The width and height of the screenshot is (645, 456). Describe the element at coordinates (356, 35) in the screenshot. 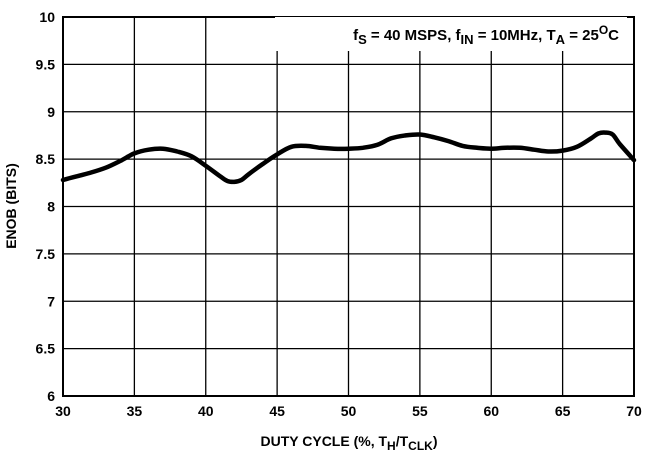

I see `annotation-f: f` at that location.